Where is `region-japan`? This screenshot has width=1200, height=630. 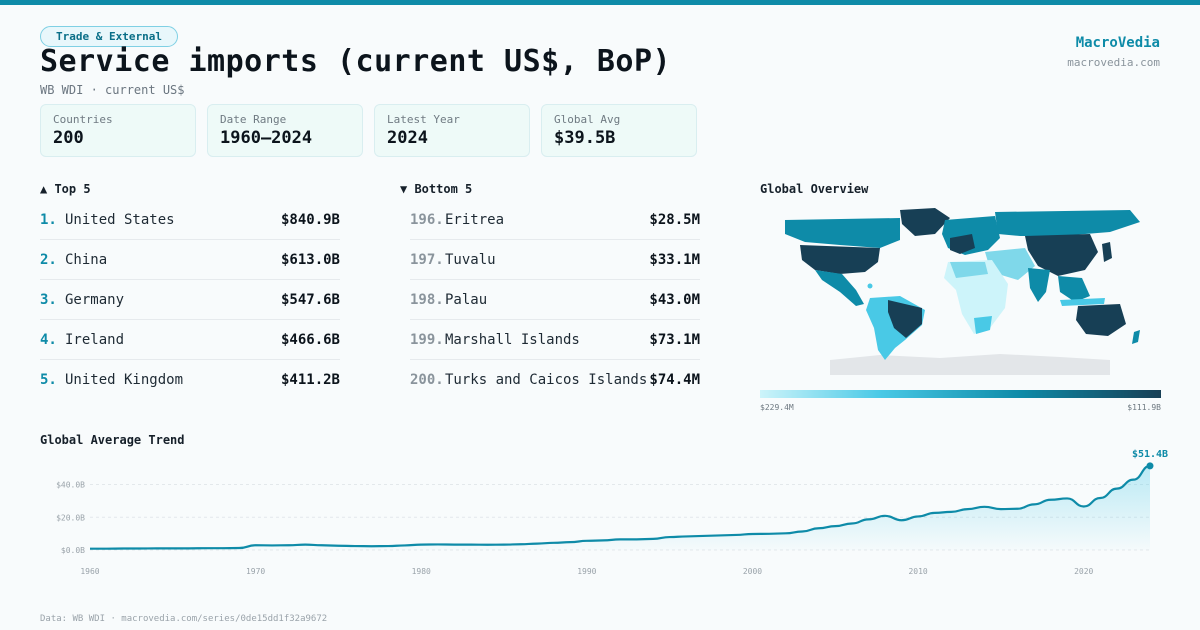 region-japan is located at coordinates (1107, 252).